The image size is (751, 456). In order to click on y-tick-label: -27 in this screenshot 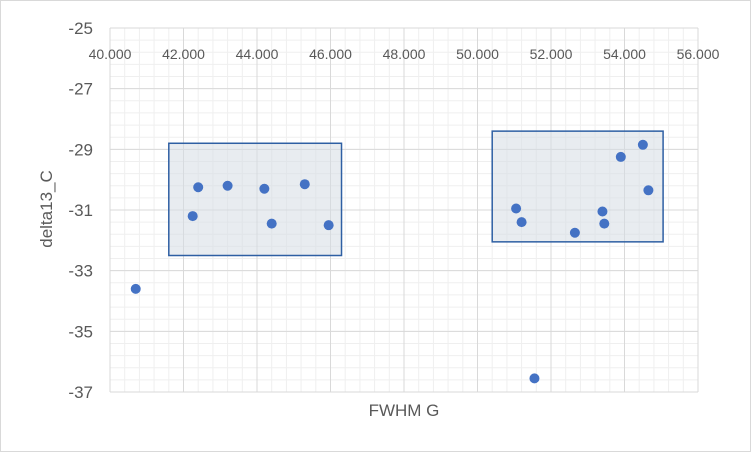, I will do `click(80, 89)`.